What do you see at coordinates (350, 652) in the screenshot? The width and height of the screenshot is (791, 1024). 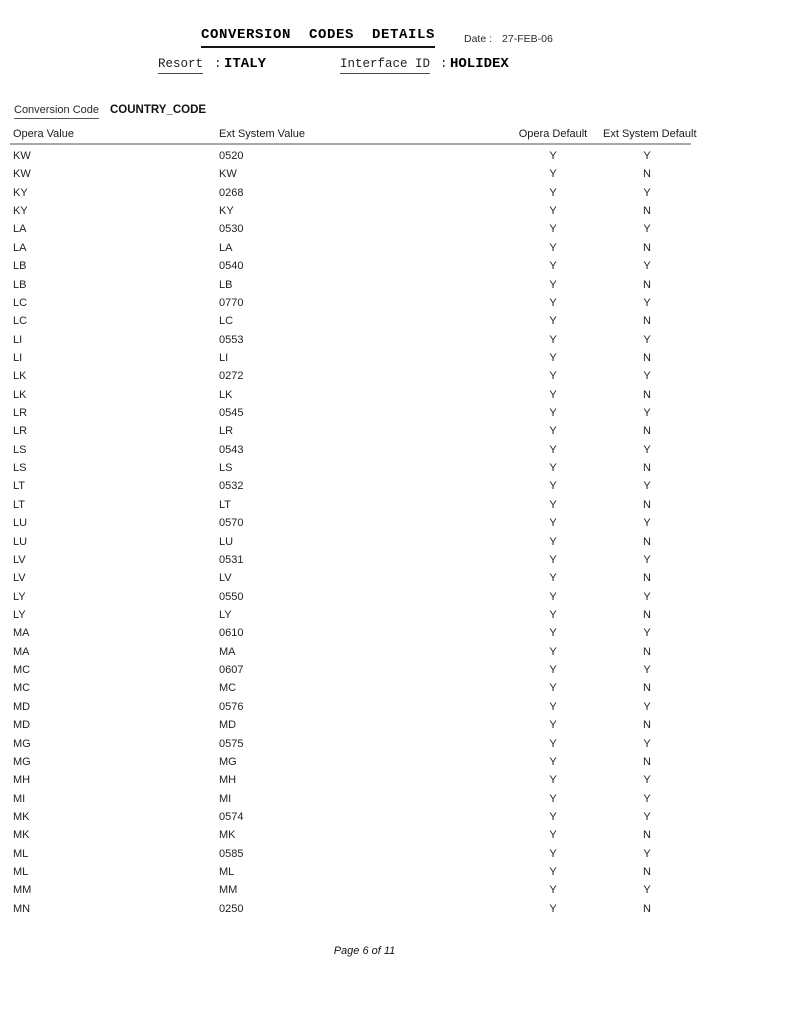 I see `table-row: MA MA Y N` at bounding box center [350, 652].